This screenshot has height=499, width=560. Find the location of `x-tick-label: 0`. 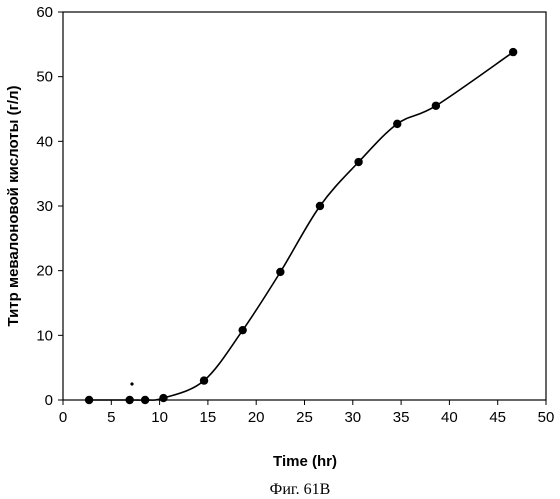

x-tick-label: 0 is located at coordinates (63, 417).